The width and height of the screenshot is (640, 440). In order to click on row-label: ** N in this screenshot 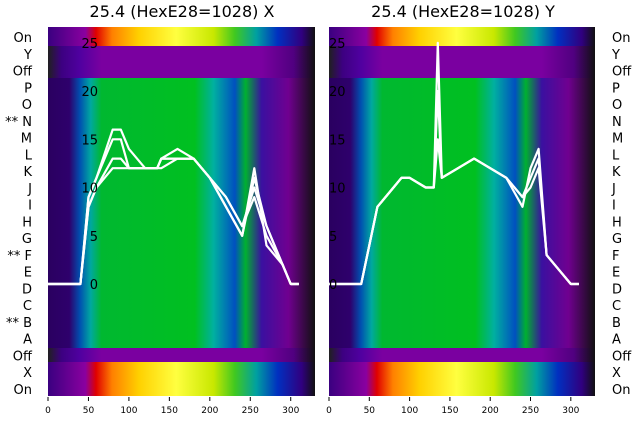, I will do `click(18, 122)`.